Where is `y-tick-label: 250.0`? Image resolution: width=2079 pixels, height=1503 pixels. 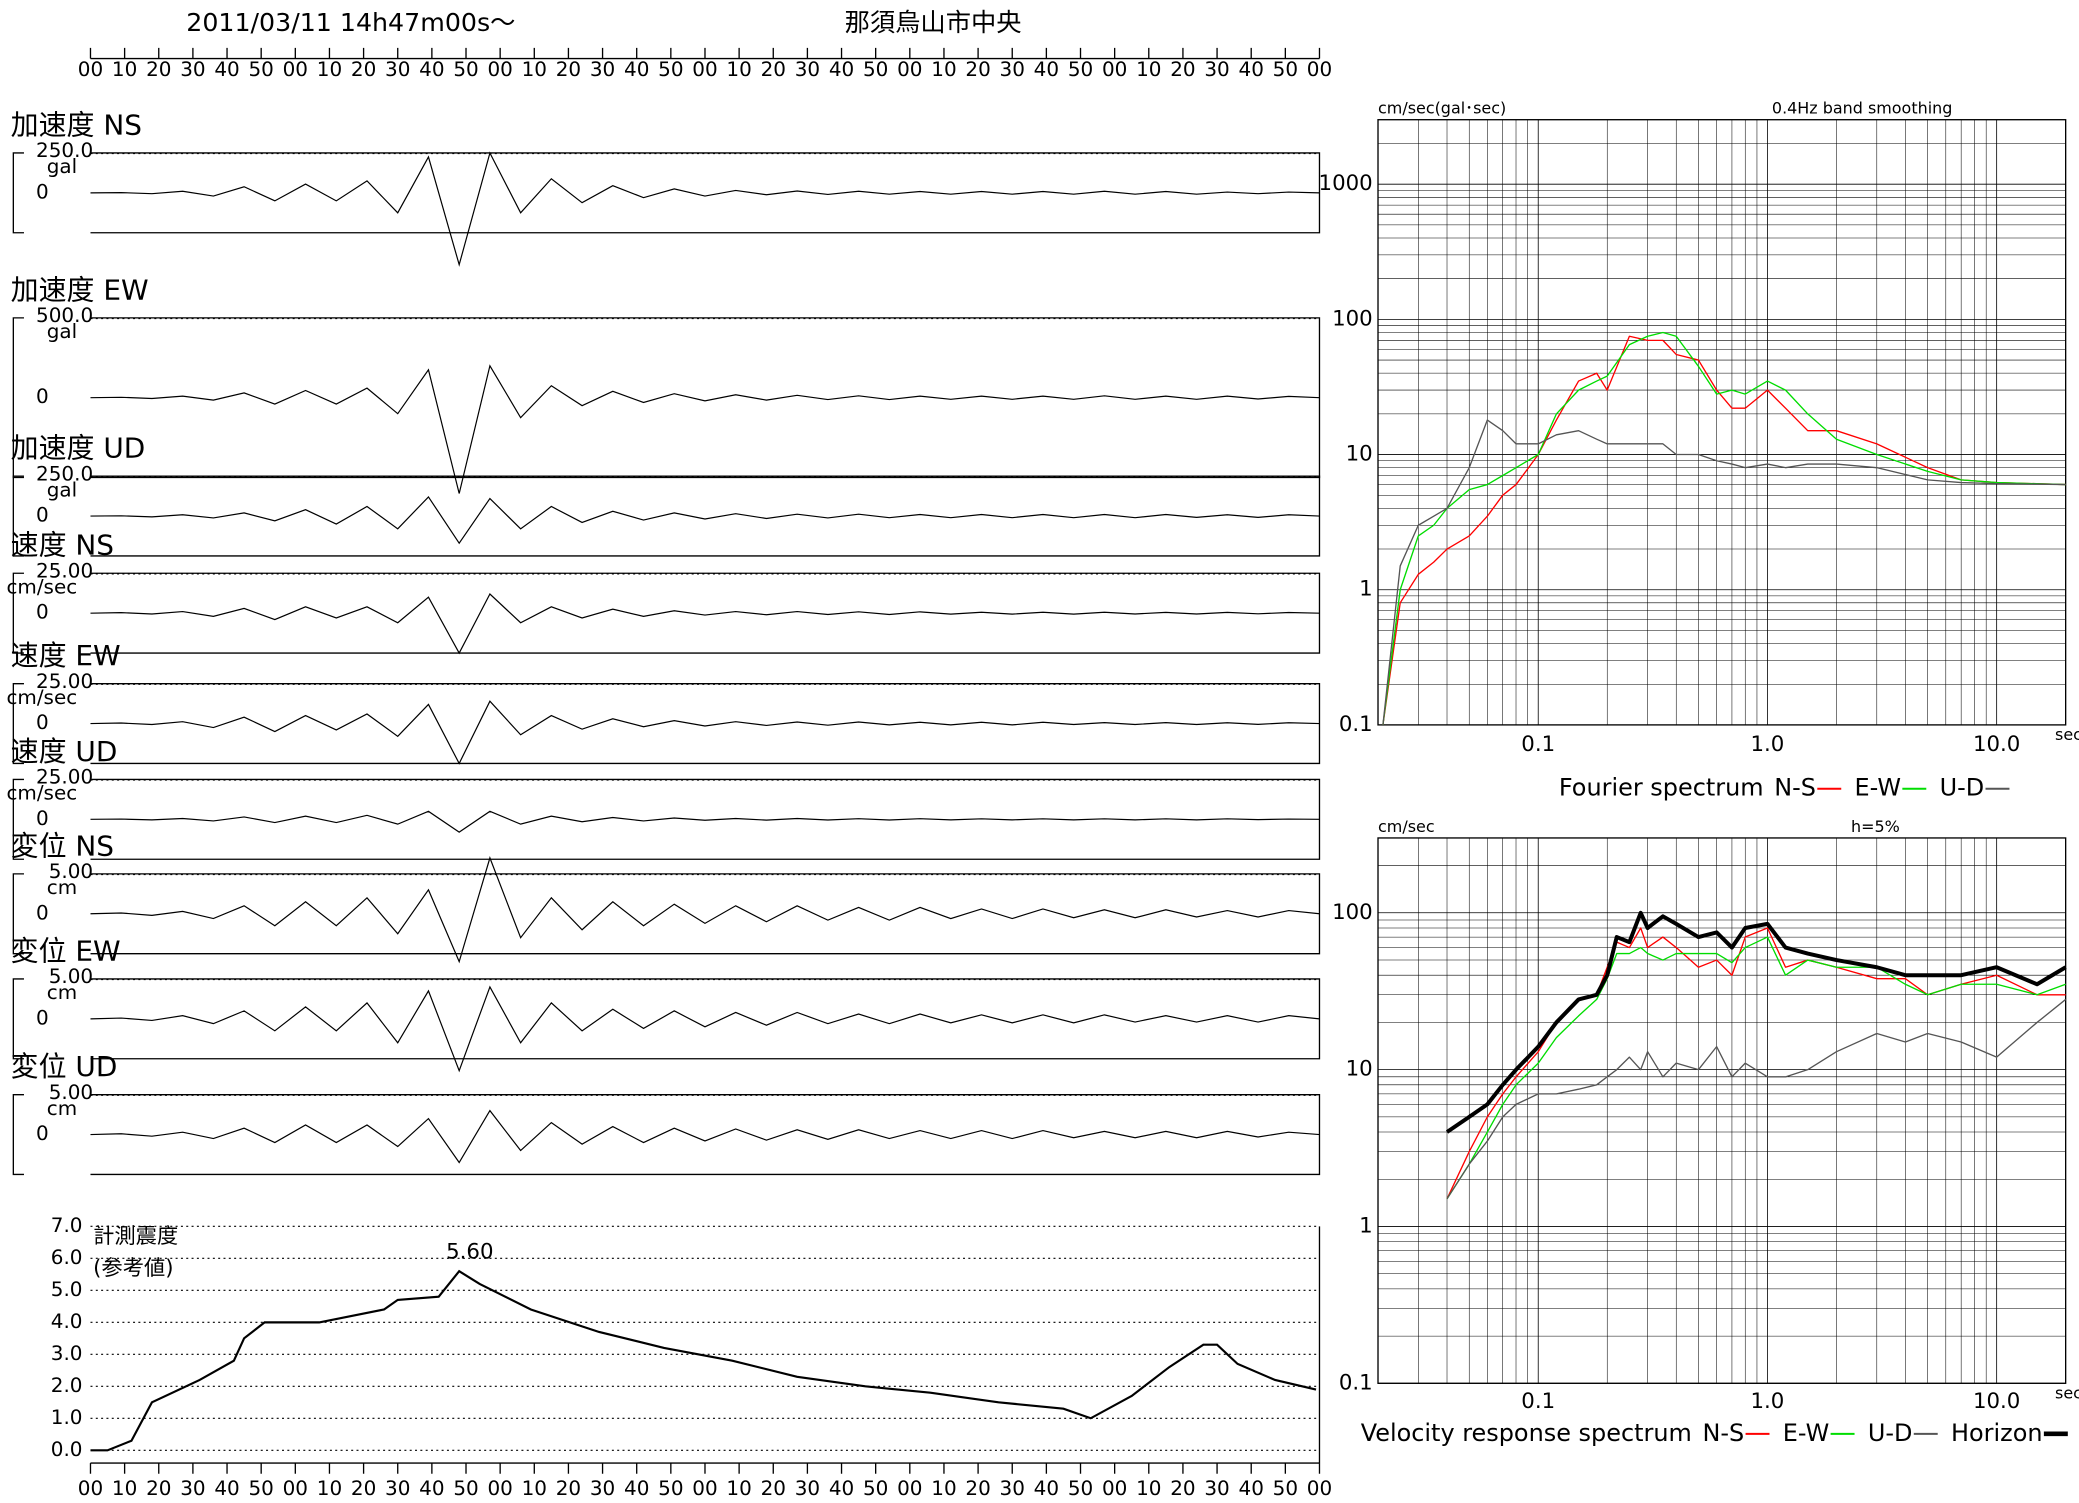
y-tick-label: 250.0 is located at coordinates (64, 150).